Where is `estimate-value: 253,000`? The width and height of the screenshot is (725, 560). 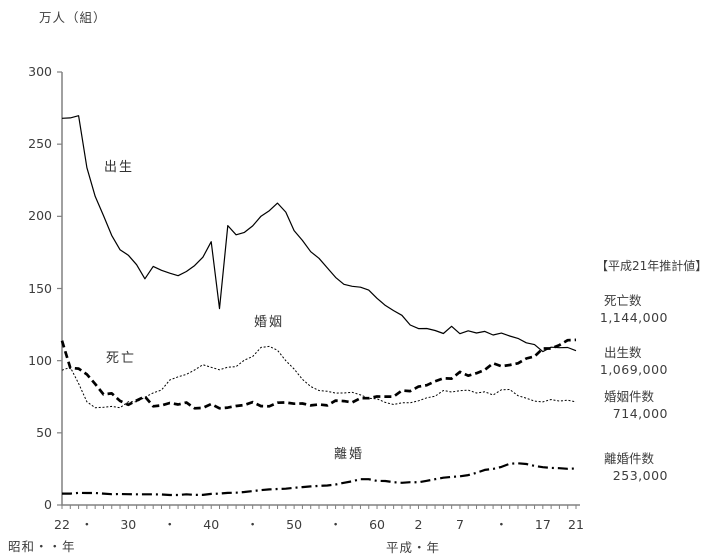
estimate-value: 253,000 is located at coordinates (640, 475).